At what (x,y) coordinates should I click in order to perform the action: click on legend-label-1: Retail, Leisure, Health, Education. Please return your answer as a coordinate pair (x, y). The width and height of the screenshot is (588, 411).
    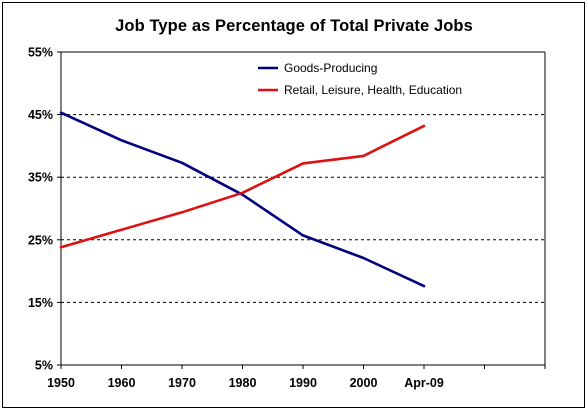
    Looking at the image, I should click on (373, 90).